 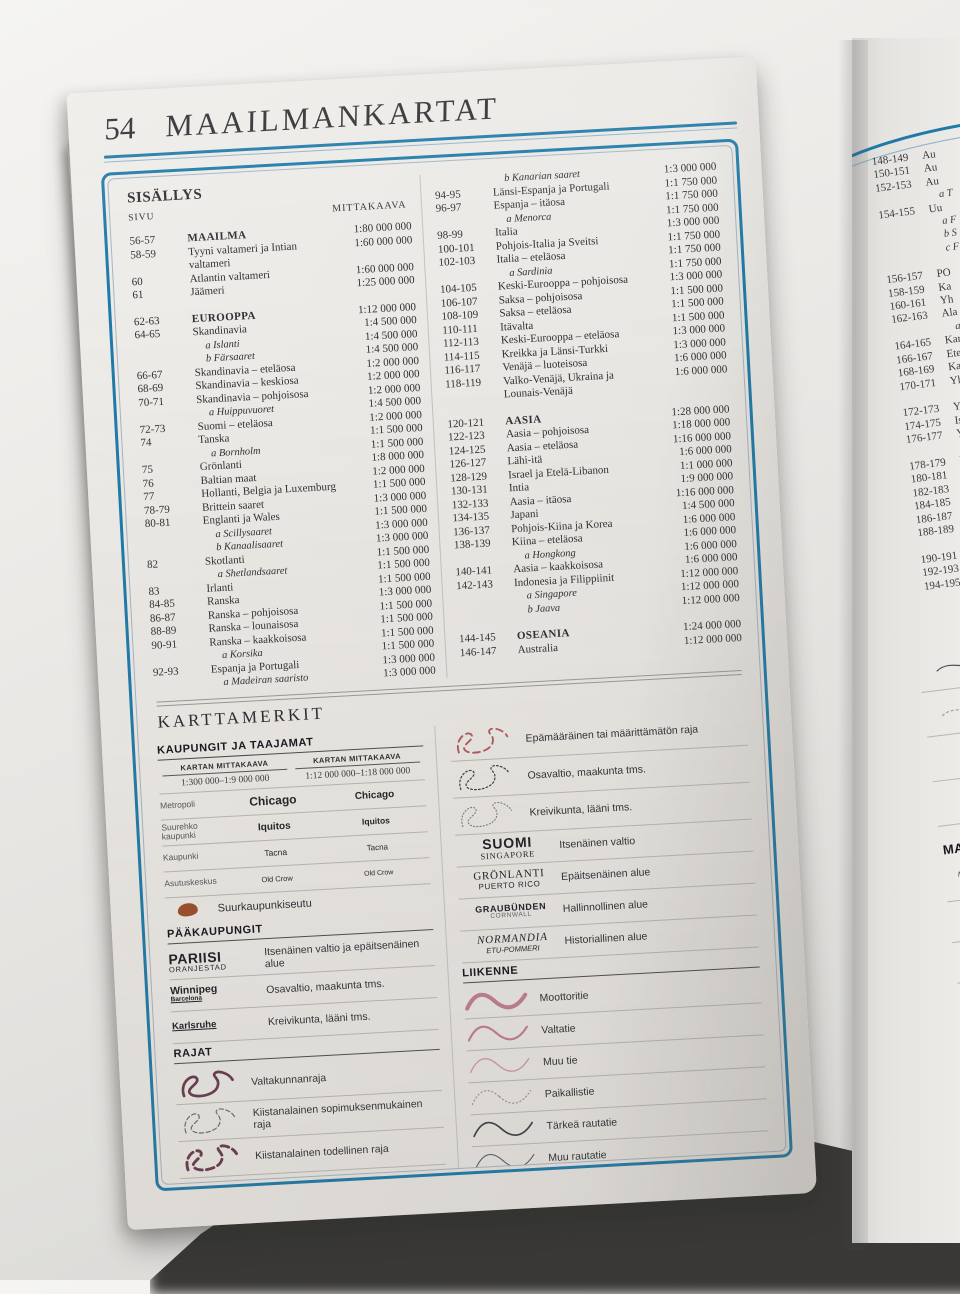 I want to click on traffic-label: Muu tie, so click(x=560, y=1061).